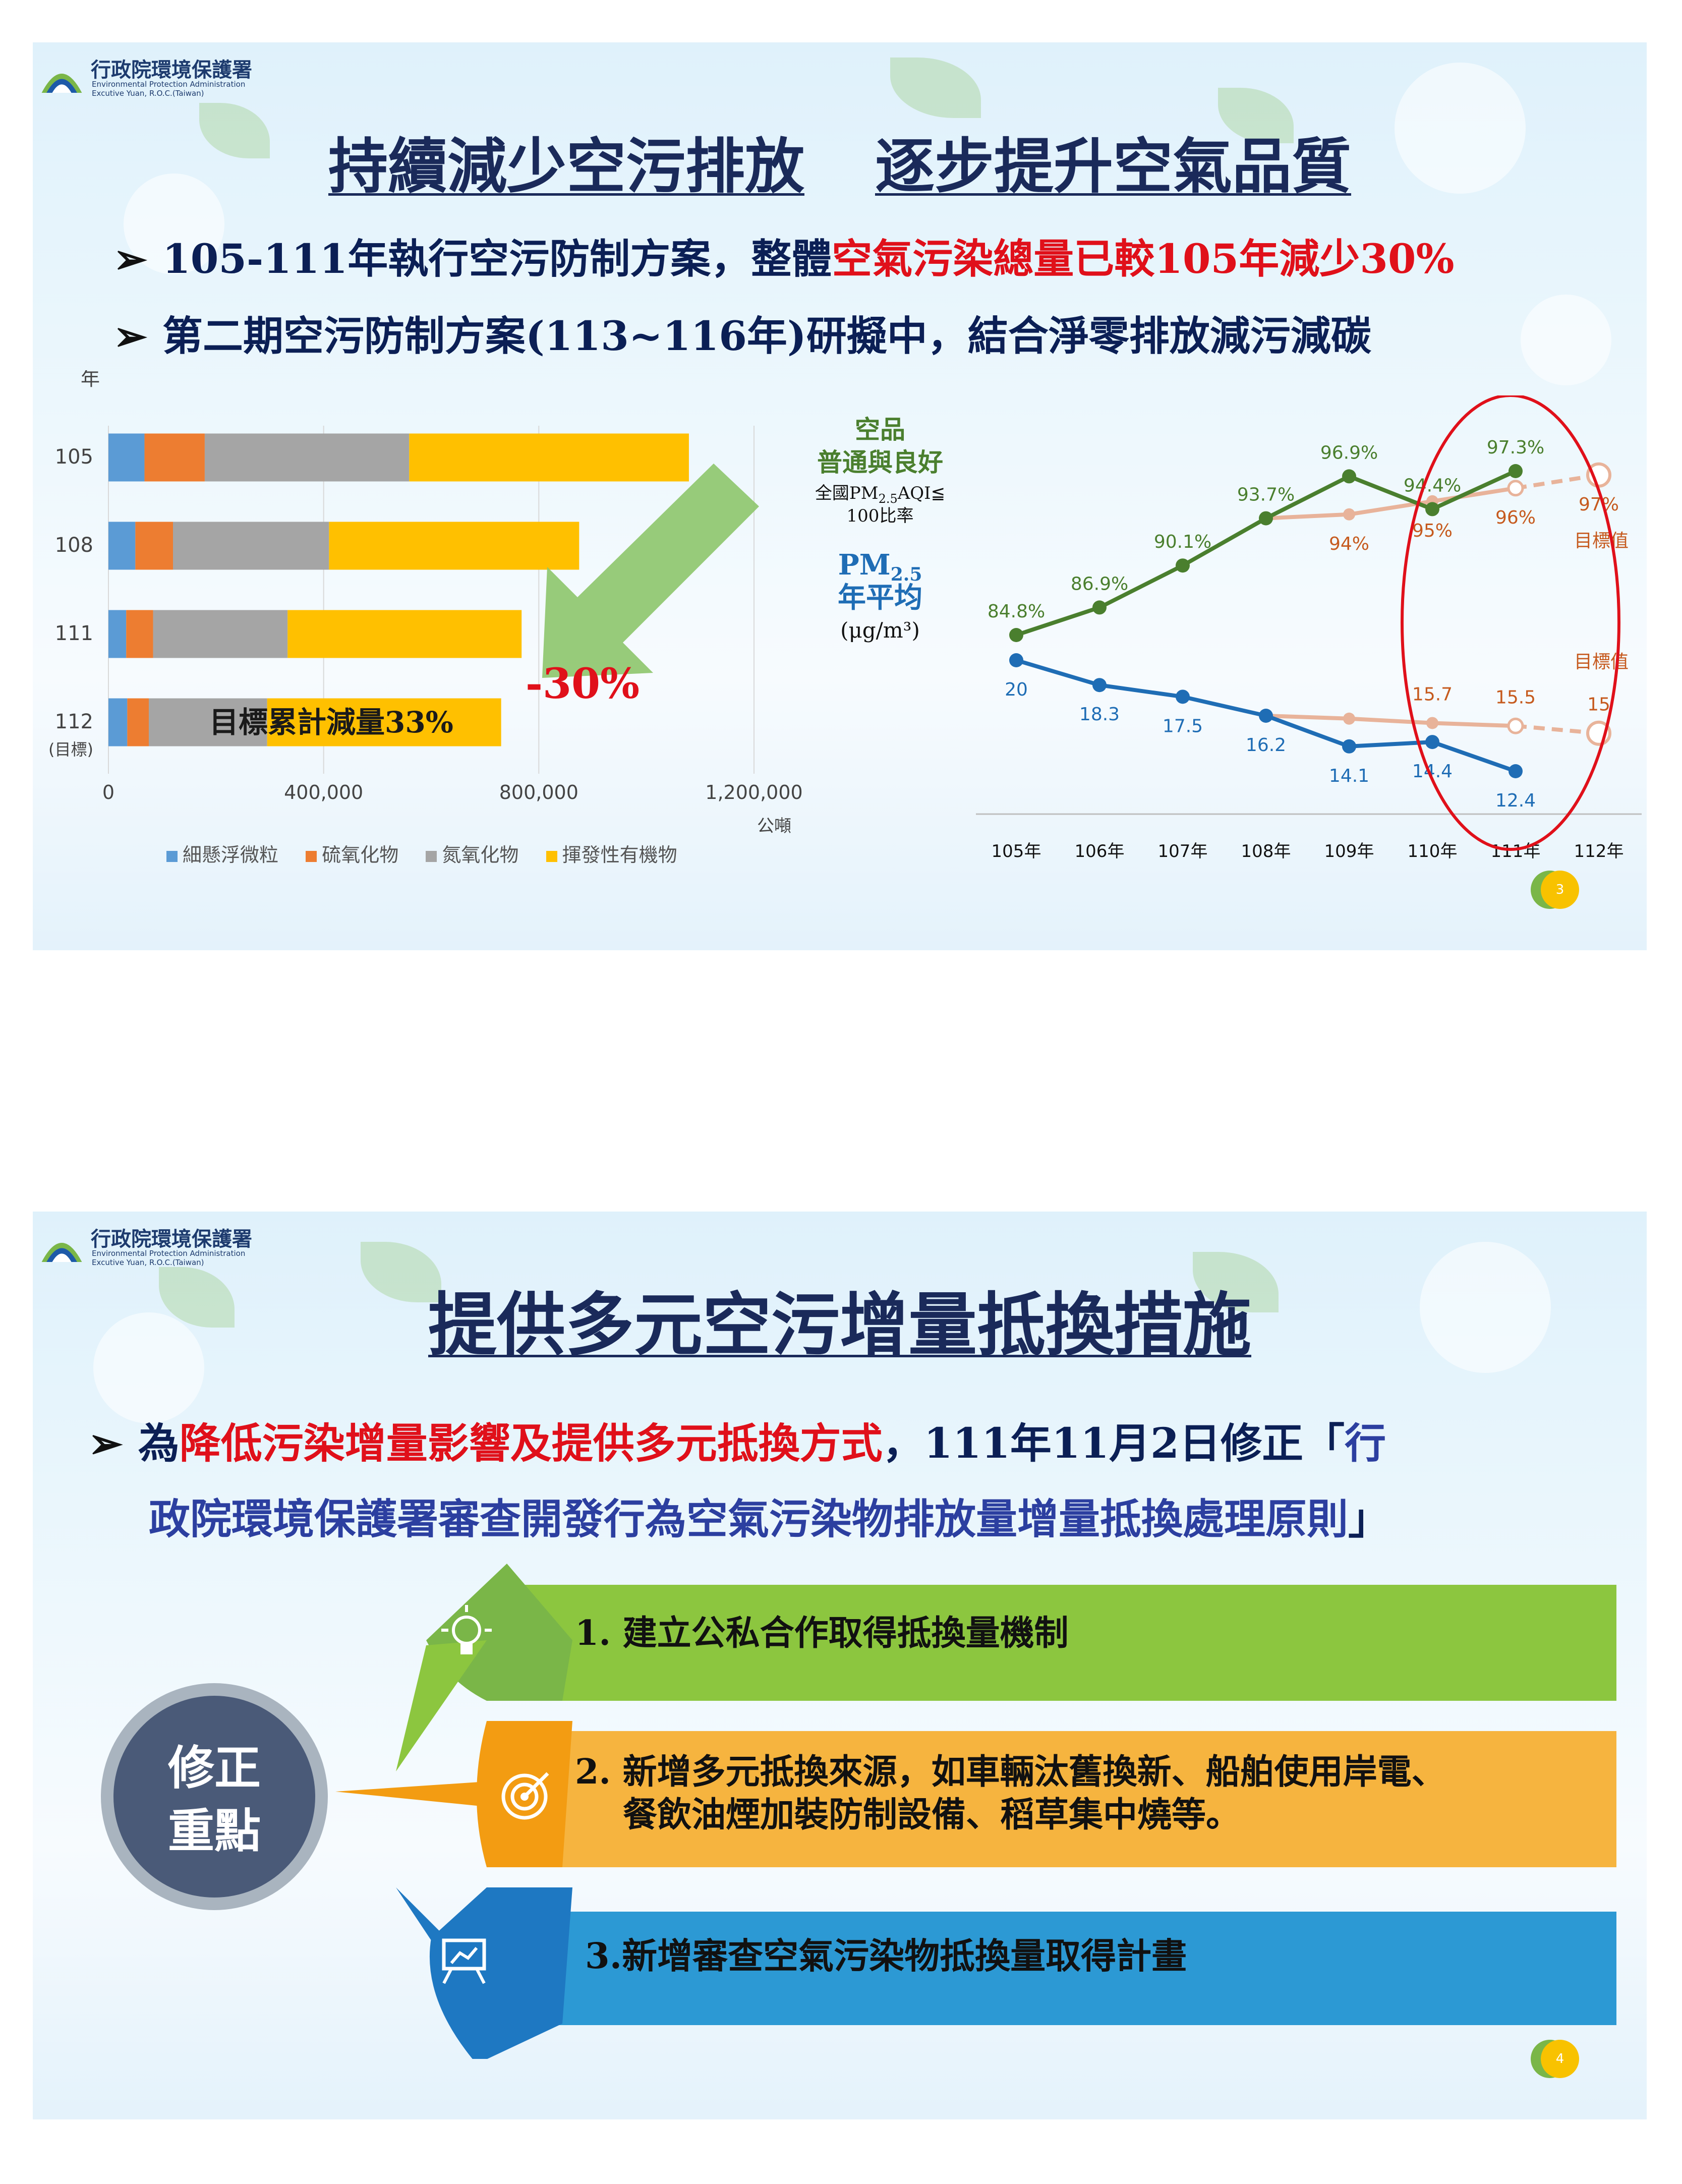 Image resolution: width=1682 pixels, height=2184 pixels. Describe the element at coordinates (880, 516) in the screenshot. I see `aq-label-line4: 100比率` at that location.